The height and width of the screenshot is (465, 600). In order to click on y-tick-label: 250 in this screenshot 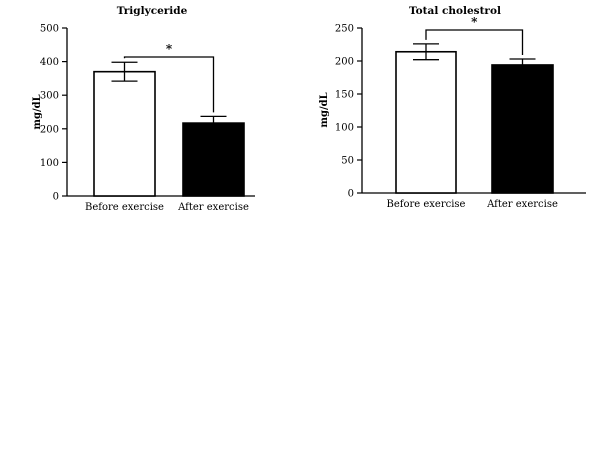, I will do `click(344, 29)`.